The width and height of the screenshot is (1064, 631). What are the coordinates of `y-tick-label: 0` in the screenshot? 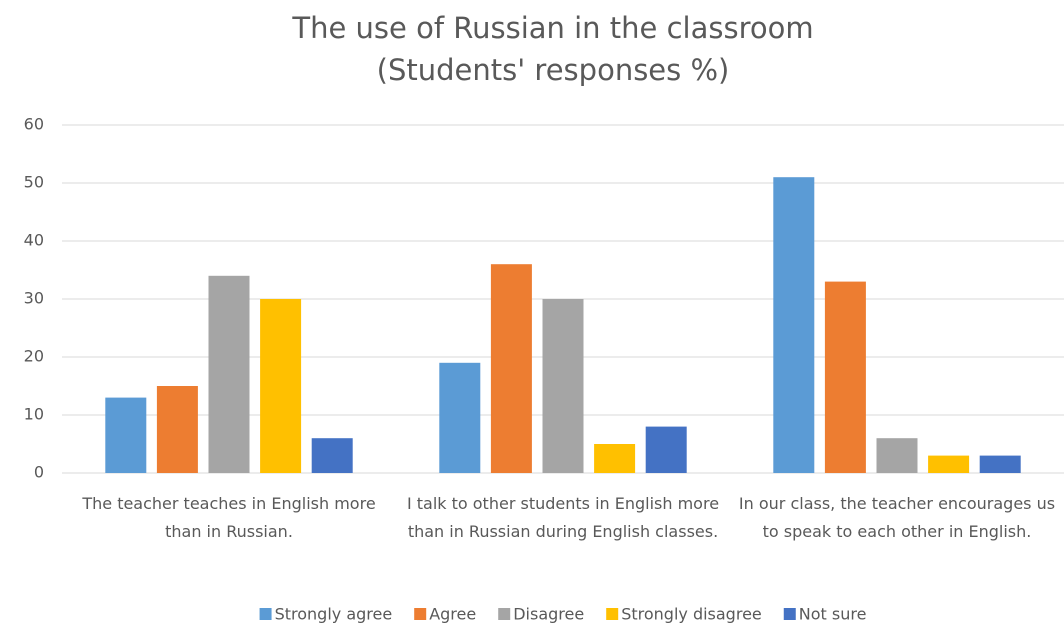 It's located at (39, 472).